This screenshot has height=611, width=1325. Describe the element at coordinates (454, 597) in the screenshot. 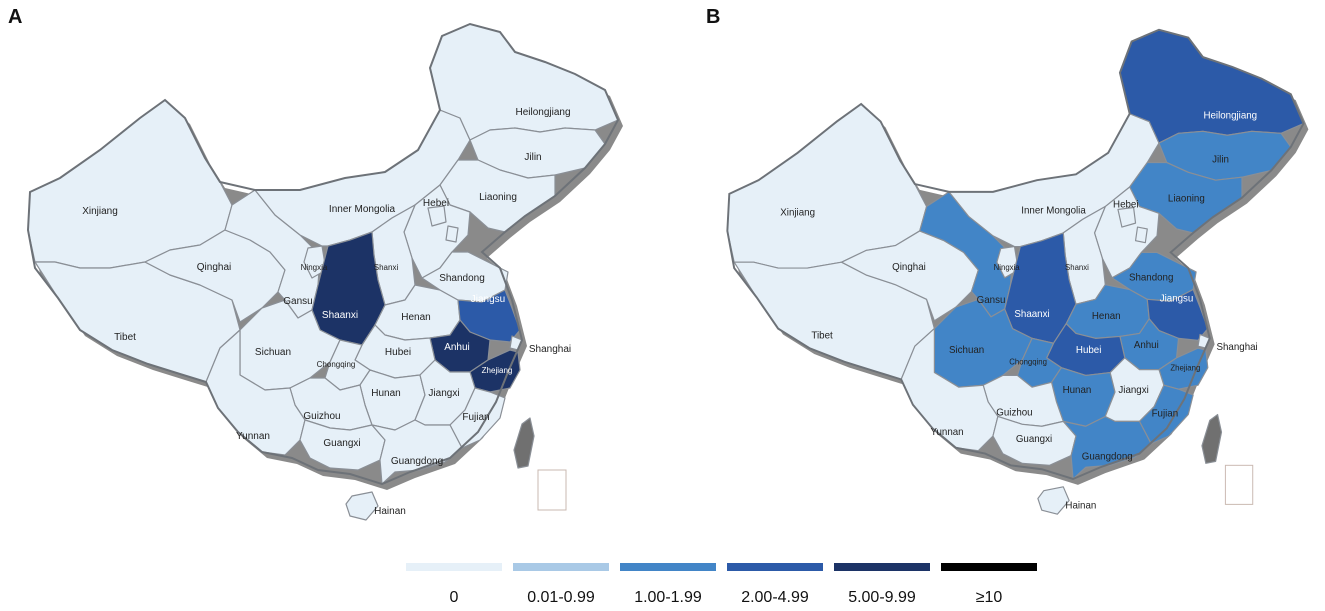

I see `legend-label: 0` at that location.